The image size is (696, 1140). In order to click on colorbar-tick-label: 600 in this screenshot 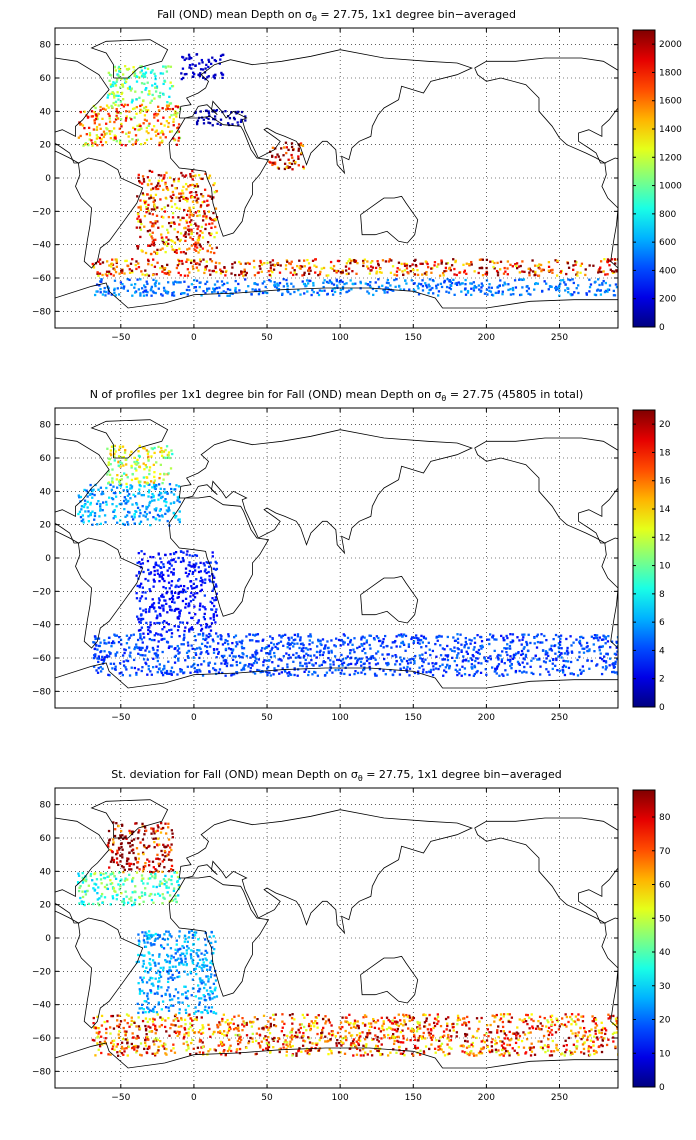, I will do `click(667, 243)`.